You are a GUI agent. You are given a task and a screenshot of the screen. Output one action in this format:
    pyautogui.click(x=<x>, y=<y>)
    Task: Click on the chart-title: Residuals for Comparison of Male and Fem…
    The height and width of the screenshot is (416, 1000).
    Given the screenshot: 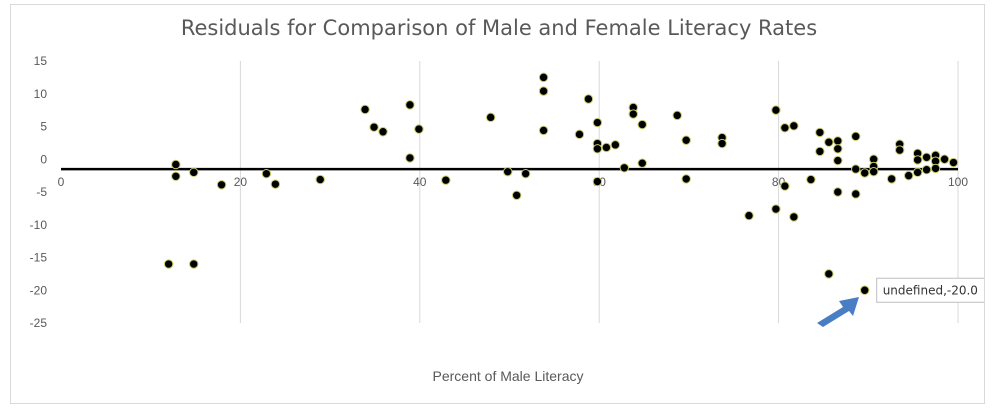 What is the action you would take?
    pyautogui.click(x=499, y=28)
    